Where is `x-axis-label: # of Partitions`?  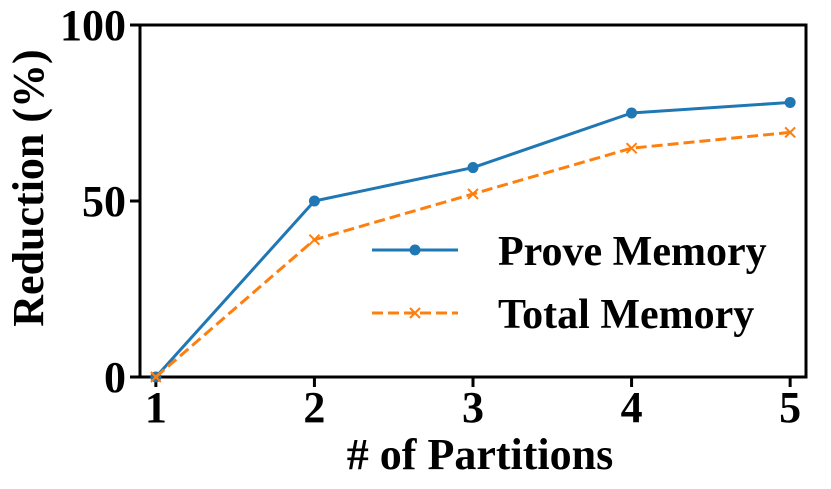 x-axis-label: # of Partitions is located at coordinates (480, 454).